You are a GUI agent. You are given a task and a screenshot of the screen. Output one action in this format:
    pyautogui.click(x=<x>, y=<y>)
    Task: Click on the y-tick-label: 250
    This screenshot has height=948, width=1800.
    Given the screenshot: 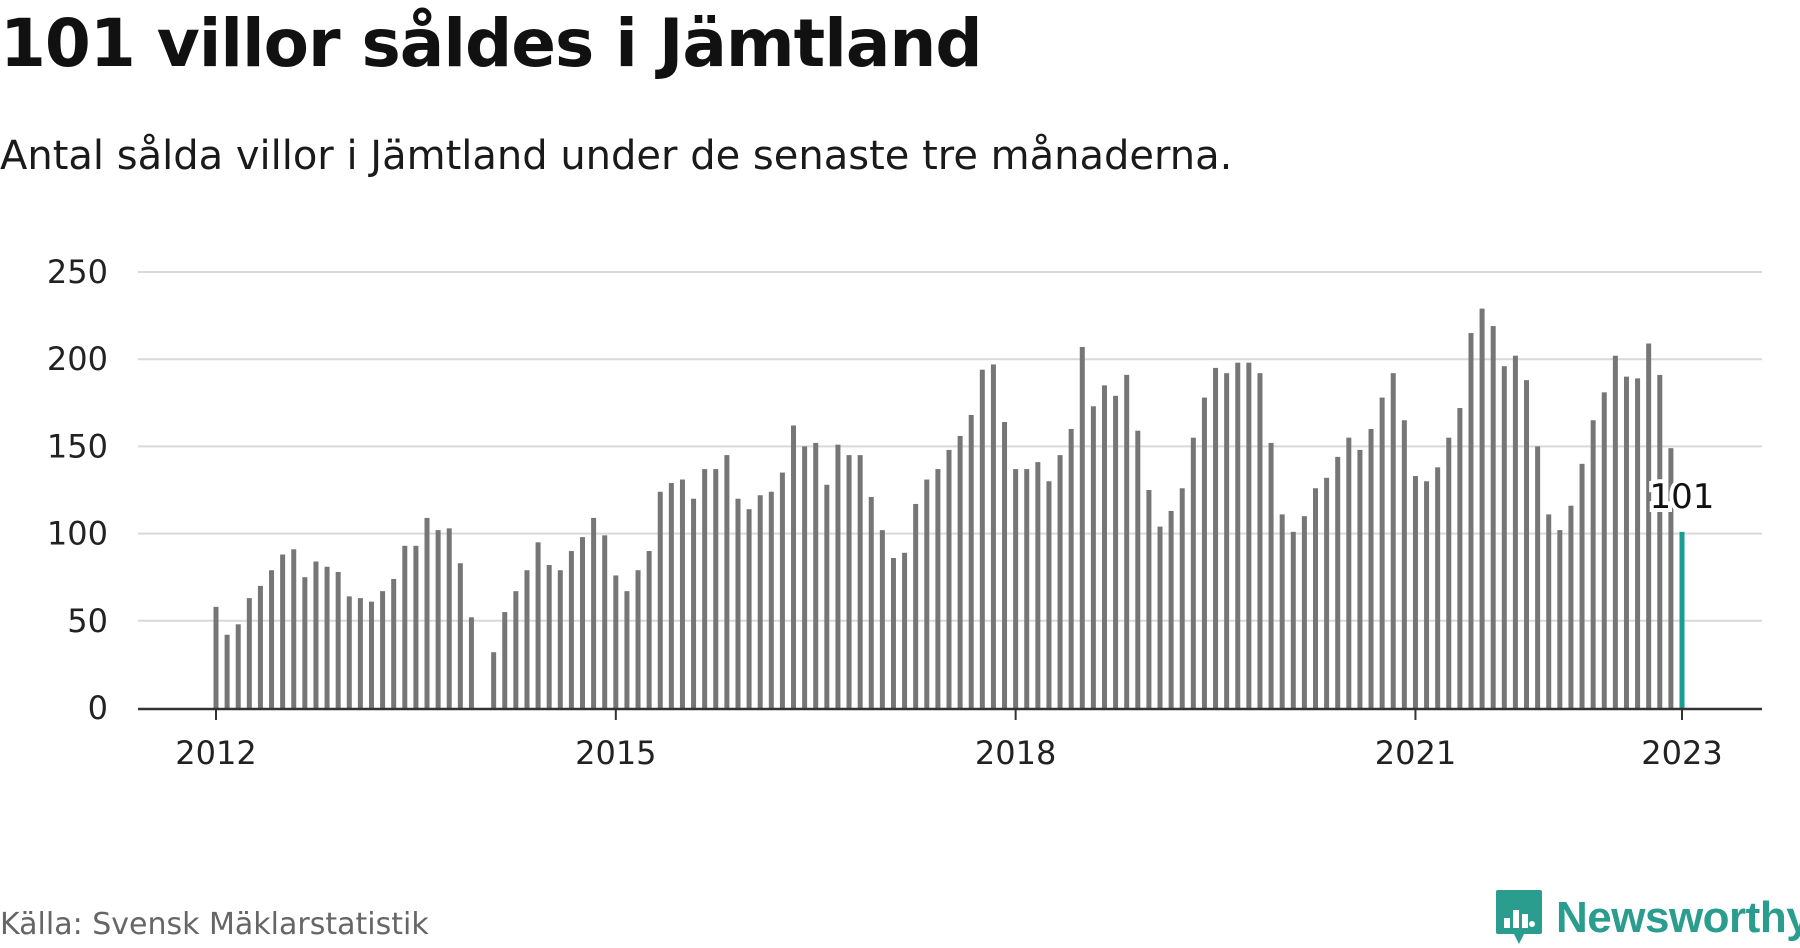 What is the action you would take?
    pyautogui.click(x=77, y=272)
    